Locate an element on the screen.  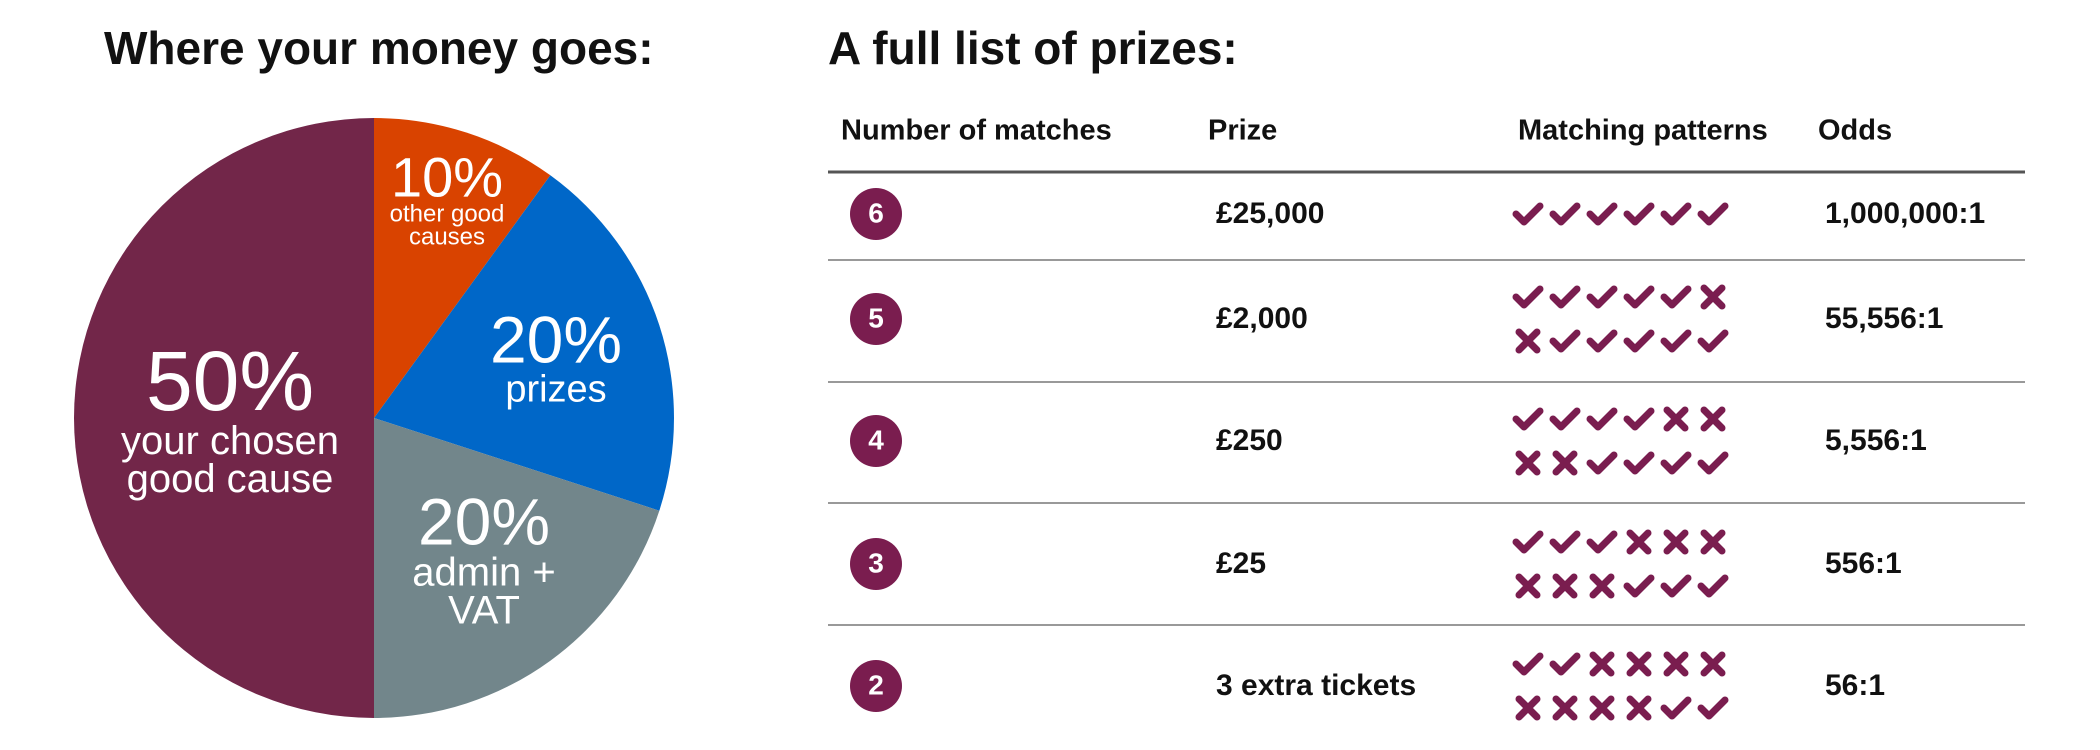
column-header: Prize is located at coordinates (1242, 131).